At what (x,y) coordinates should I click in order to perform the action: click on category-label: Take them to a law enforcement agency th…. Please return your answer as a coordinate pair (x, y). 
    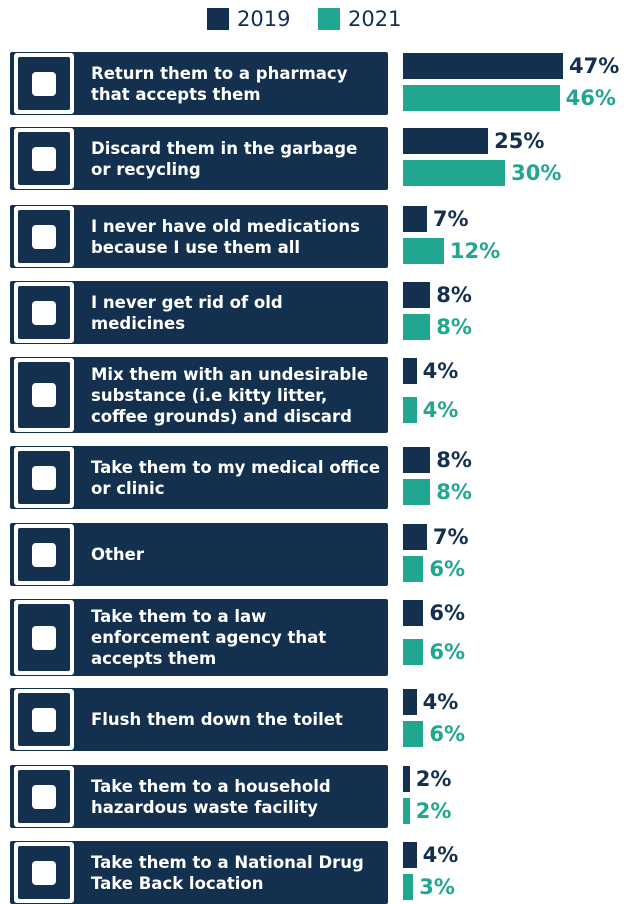
    Looking at the image, I should click on (209, 637).